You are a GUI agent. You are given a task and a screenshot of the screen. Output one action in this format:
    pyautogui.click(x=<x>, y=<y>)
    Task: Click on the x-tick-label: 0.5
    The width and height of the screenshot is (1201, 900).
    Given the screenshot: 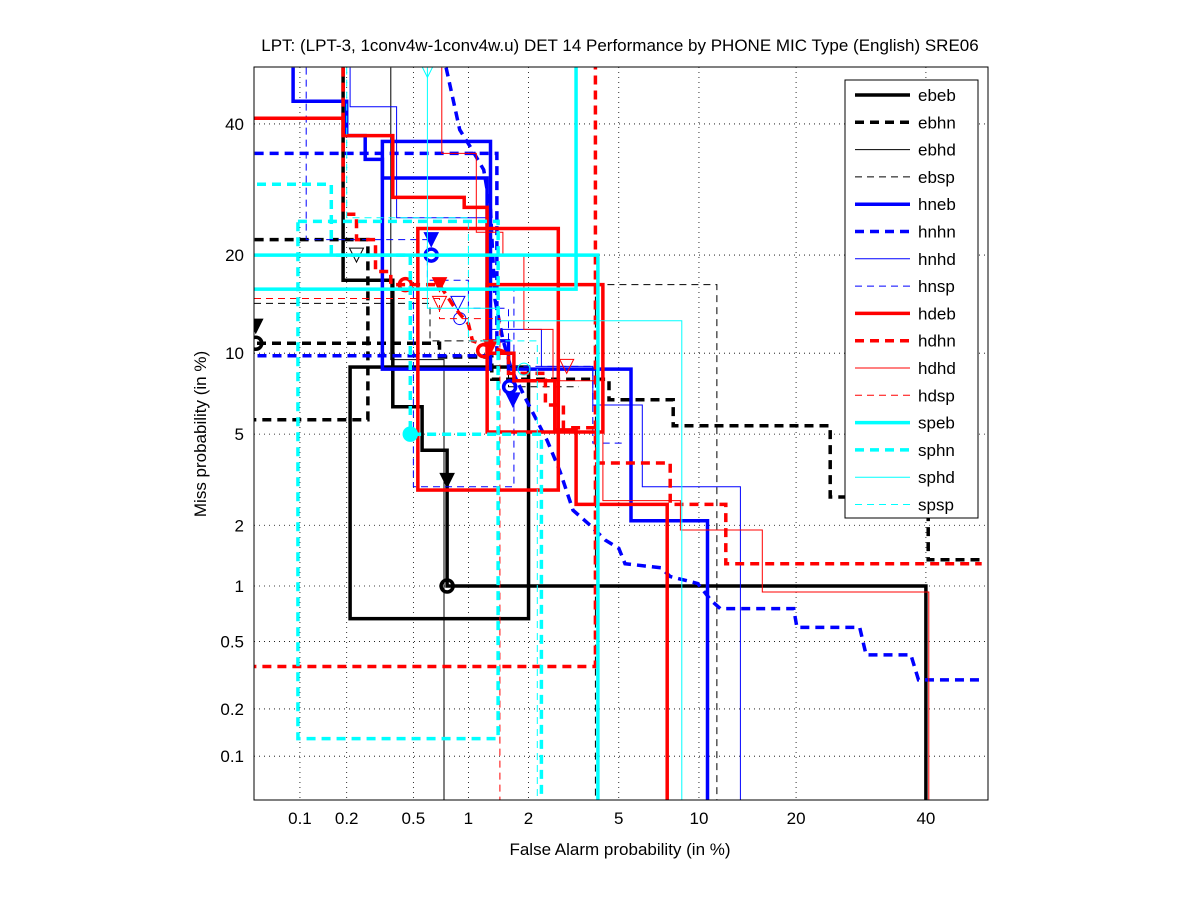 What is the action you would take?
    pyautogui.click(x=414, y=818)
    